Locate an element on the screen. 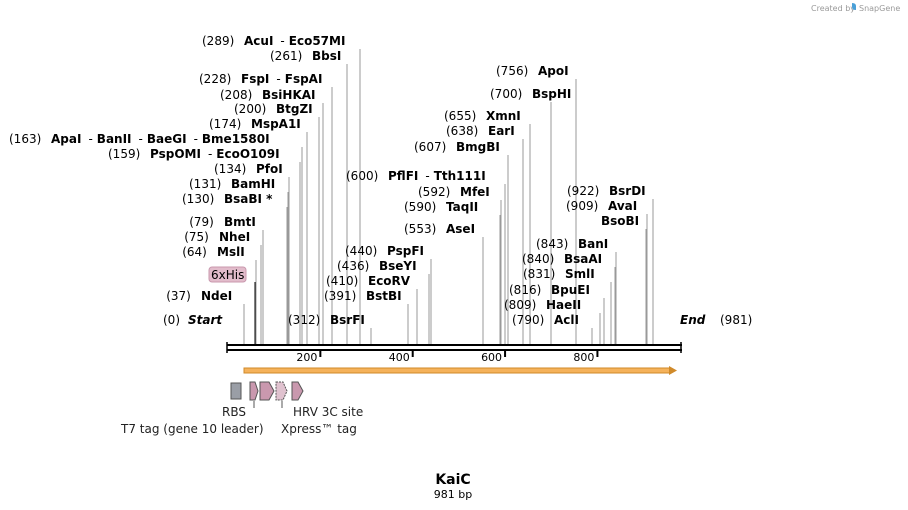  enzyme-label: (436) BseYI is located at coordinates (377, 266).